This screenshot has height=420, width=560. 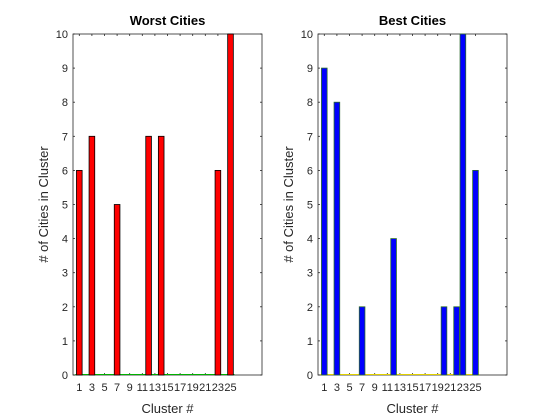 I want to click on worst-x-tick-label: 11, so click(x=142, y=388).